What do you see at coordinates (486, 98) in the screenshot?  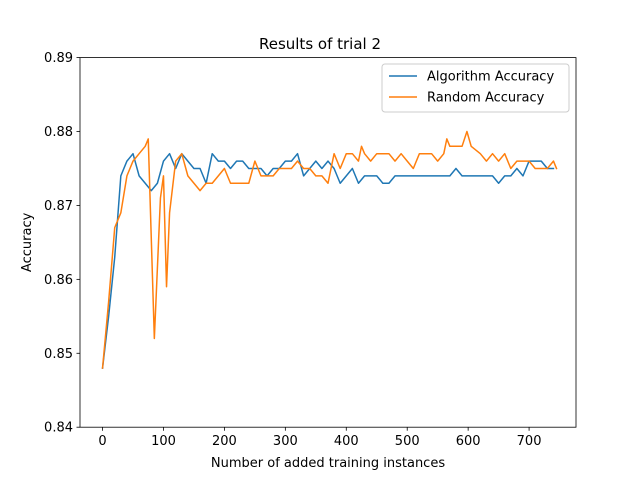 I see `legend-label-random-accuracy: Random Accuracy` at bounding box center [486, 98].